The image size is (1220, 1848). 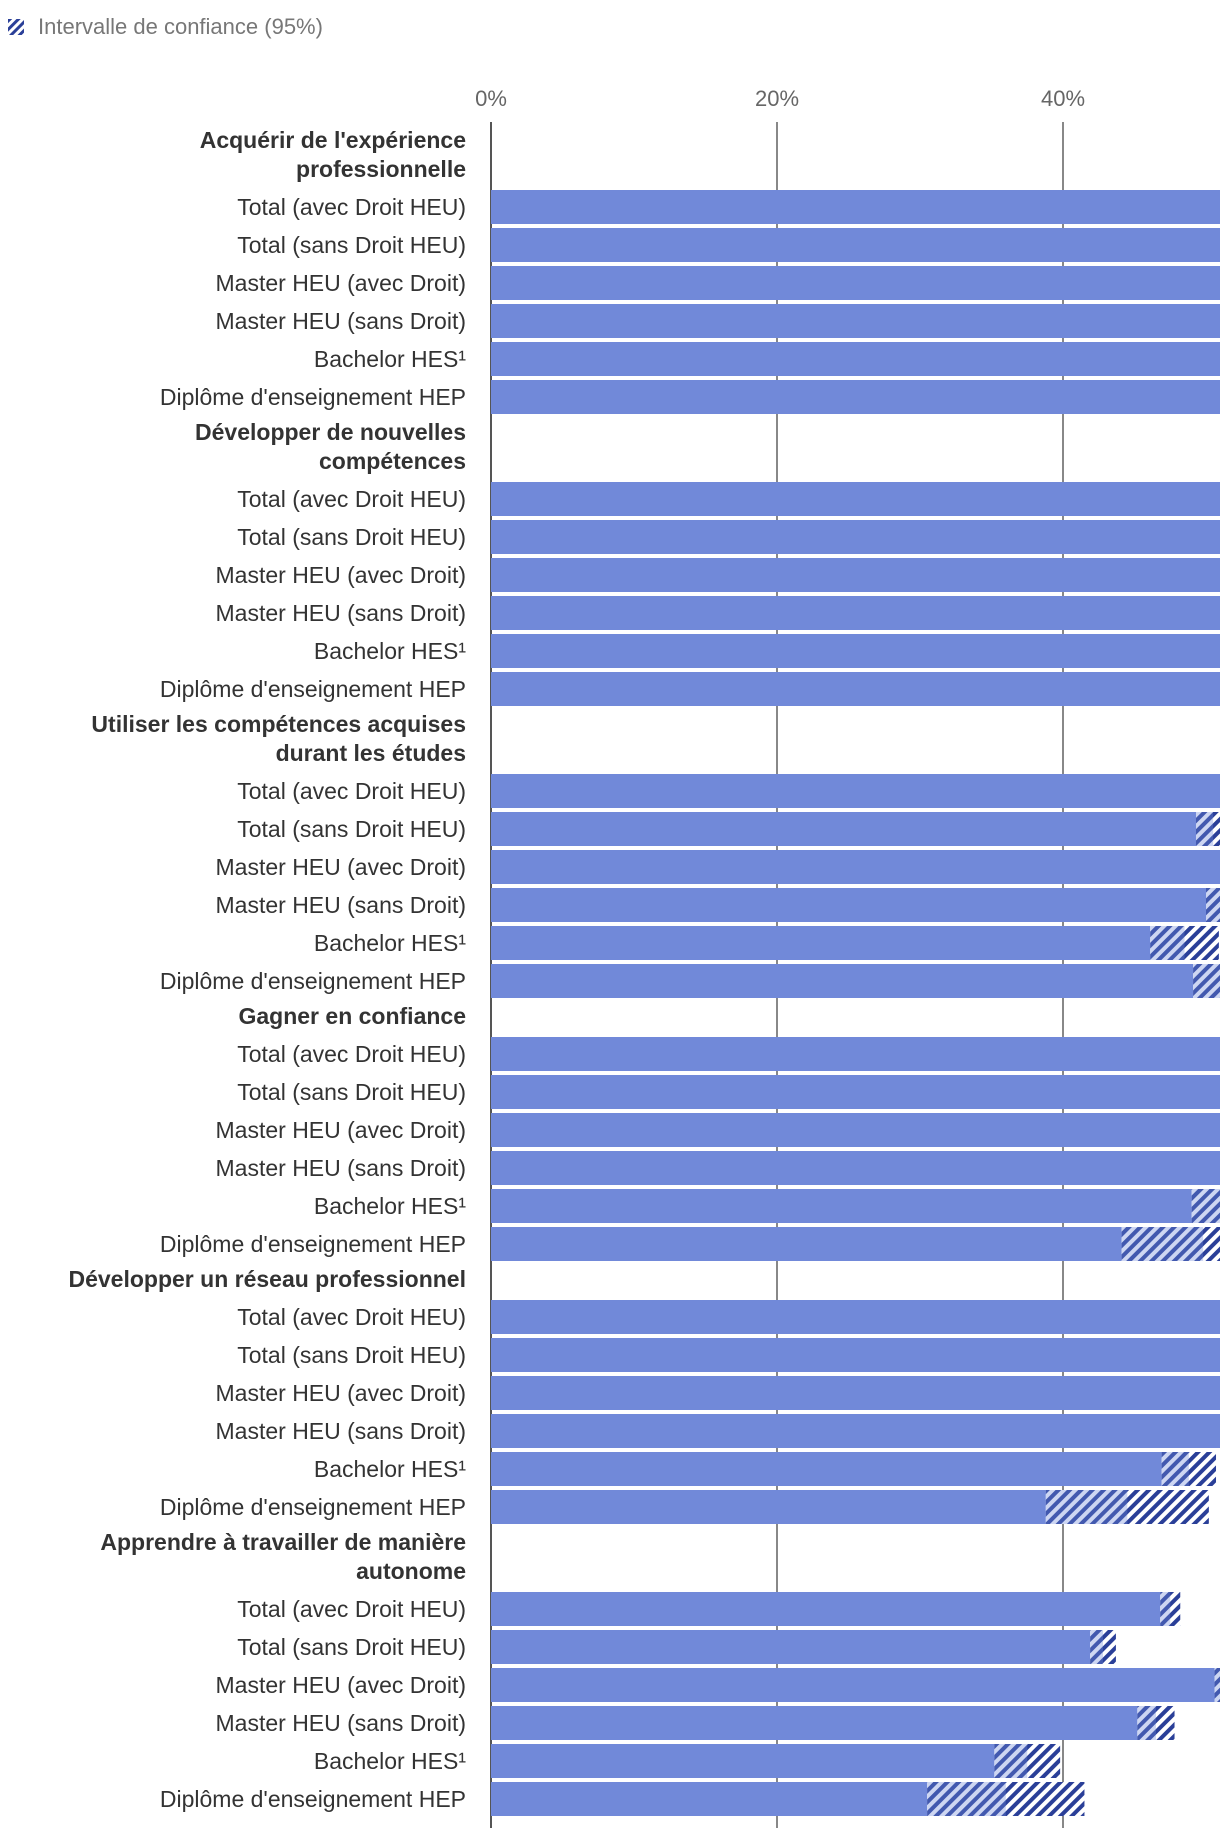 I want to click on group-title: Acquérir de l'expérience, so click(x=333, y=140).